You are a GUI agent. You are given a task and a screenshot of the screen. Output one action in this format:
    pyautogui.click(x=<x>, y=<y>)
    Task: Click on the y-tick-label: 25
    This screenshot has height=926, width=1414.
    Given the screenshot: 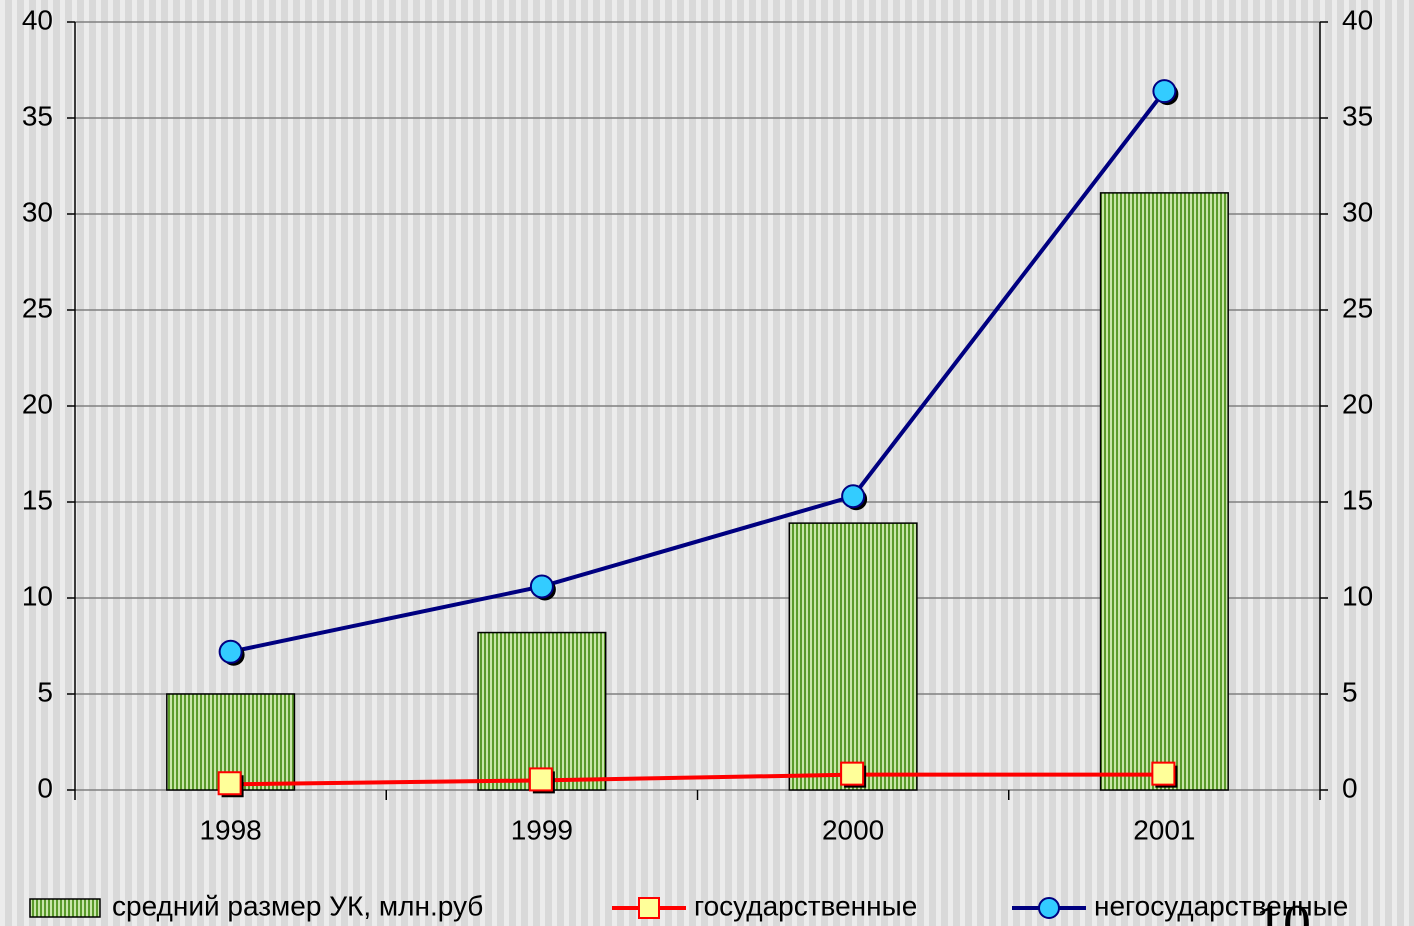 What is the action you would take?
    pyautogui.click(x=37, y=307)
    